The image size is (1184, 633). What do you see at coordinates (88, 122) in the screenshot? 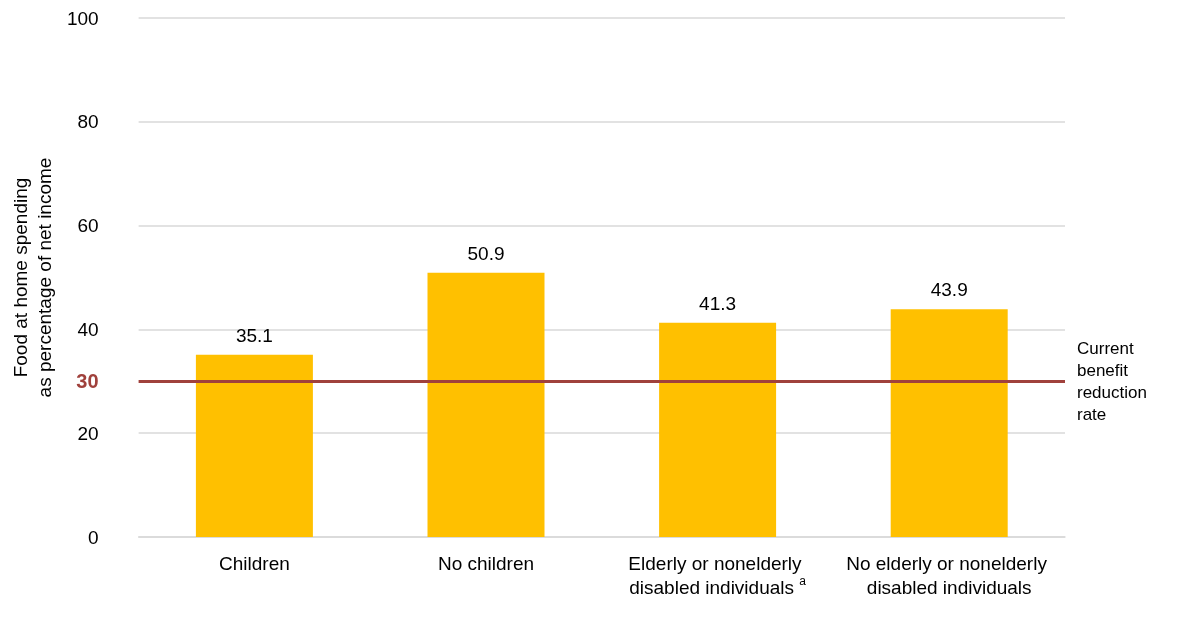
I see `y-tick-label: 80` at bounding box center [88, 122].